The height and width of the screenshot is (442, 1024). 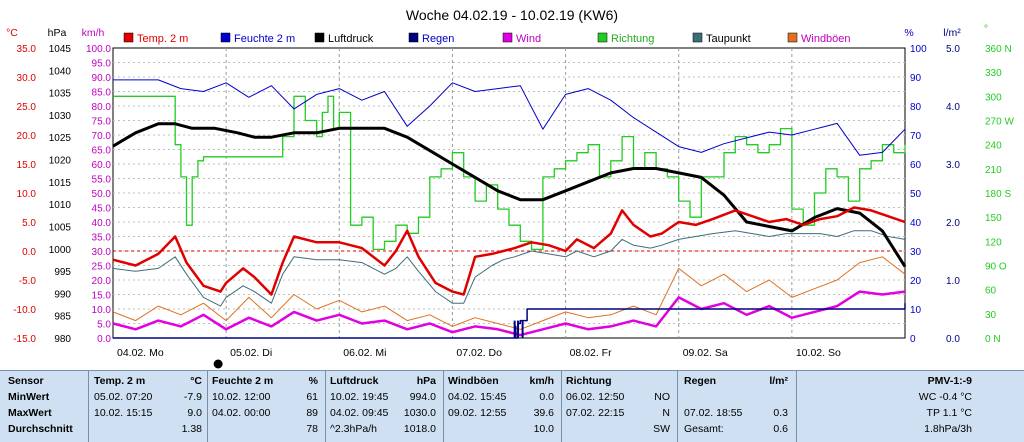 I want to click on wind-tick-label: 70.0, so click(x=102, y=136).